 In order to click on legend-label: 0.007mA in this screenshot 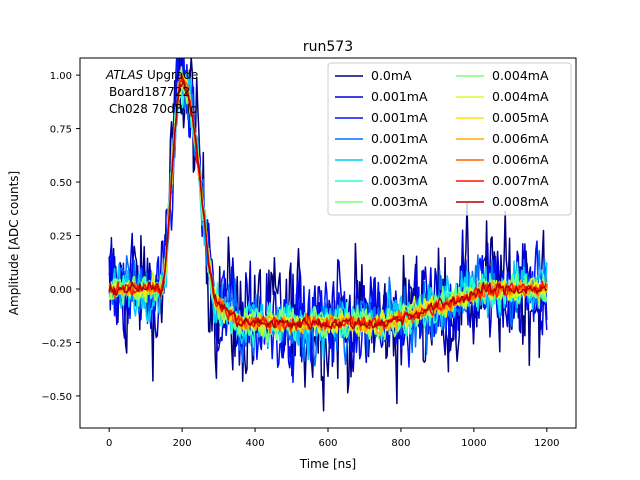, I will do `click(520, 180)`.